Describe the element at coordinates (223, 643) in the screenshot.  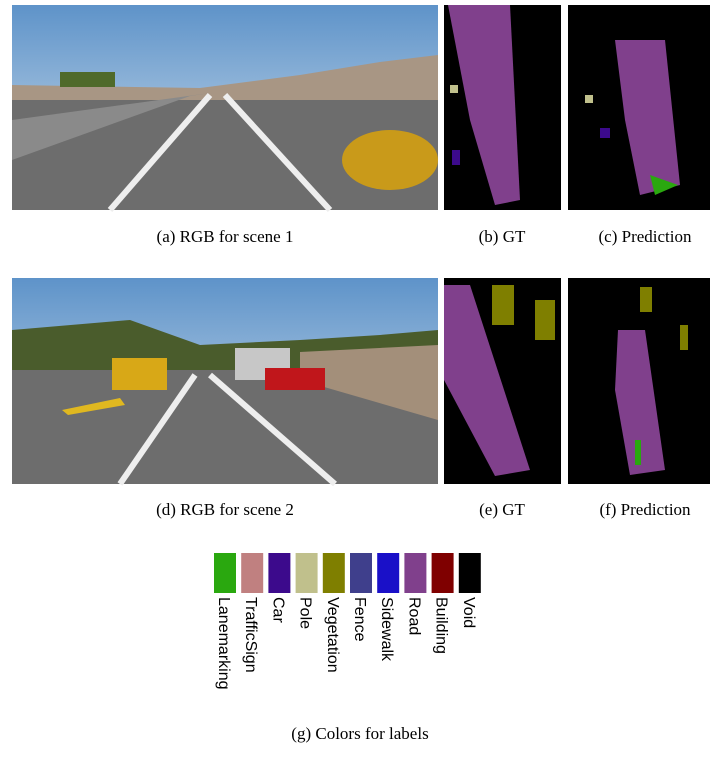
I see `legend-label: Lanemarking` at that location.